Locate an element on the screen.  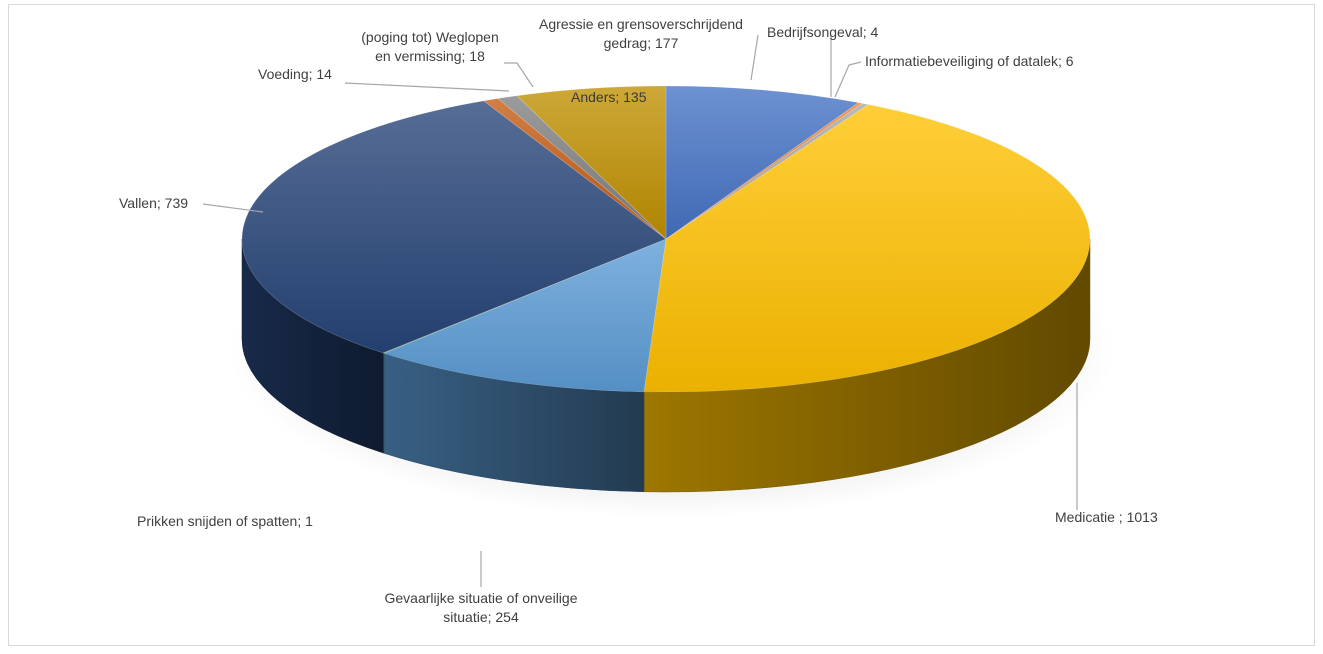
pie-slice-bedrijfsongeval is located at coordinates (764, 171).